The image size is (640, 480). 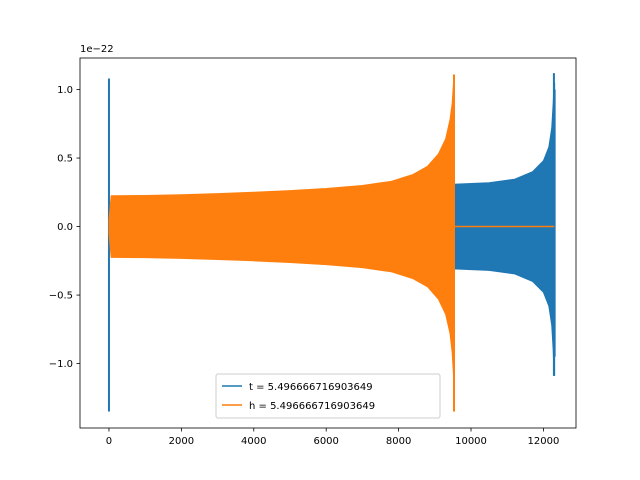 I want to click on x-tick-label: 12000, so click(x=544, y=441).